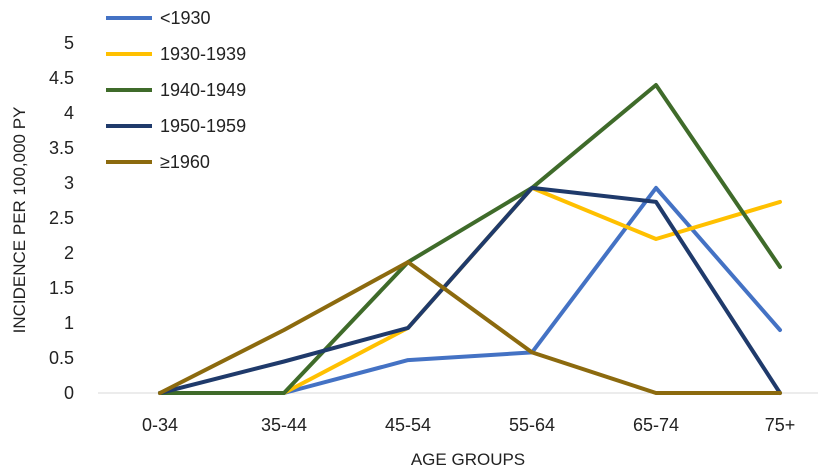  Describe the element at coordinates (61, 288) in the screenshot. I see `y-tick-label: 1.5` at that location.